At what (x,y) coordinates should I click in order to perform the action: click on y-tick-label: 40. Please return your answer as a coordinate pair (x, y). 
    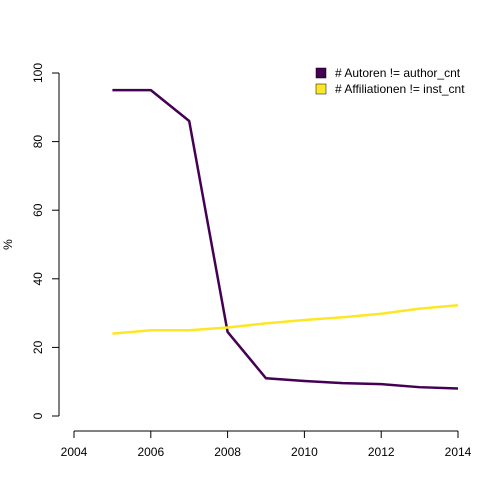
    Looking at the image, I should click on (38, 279).